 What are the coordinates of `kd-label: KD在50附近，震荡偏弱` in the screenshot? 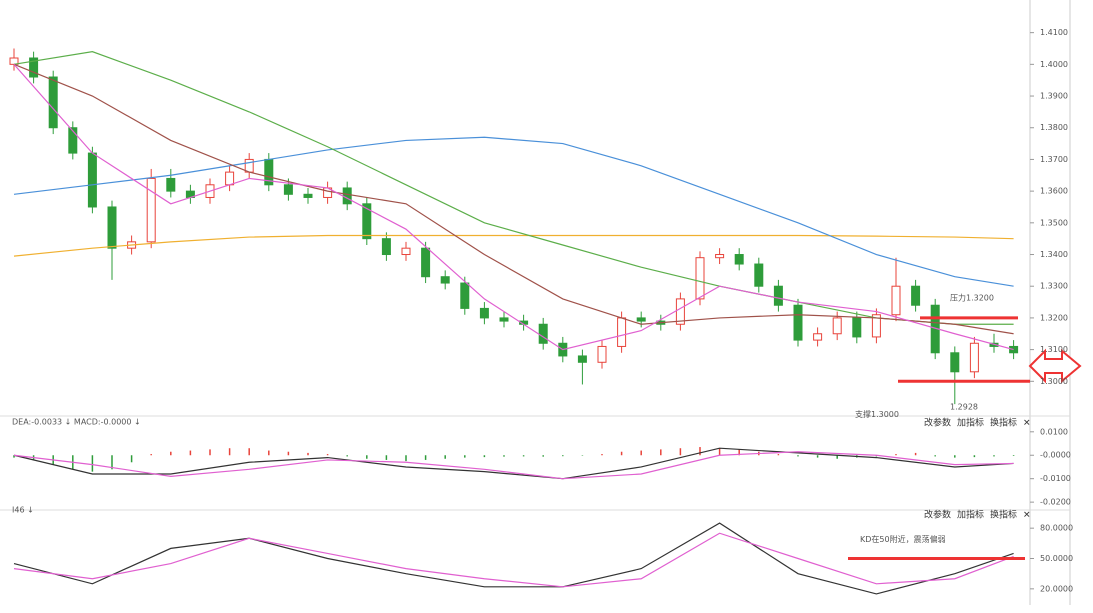 It's located at (903, 539).